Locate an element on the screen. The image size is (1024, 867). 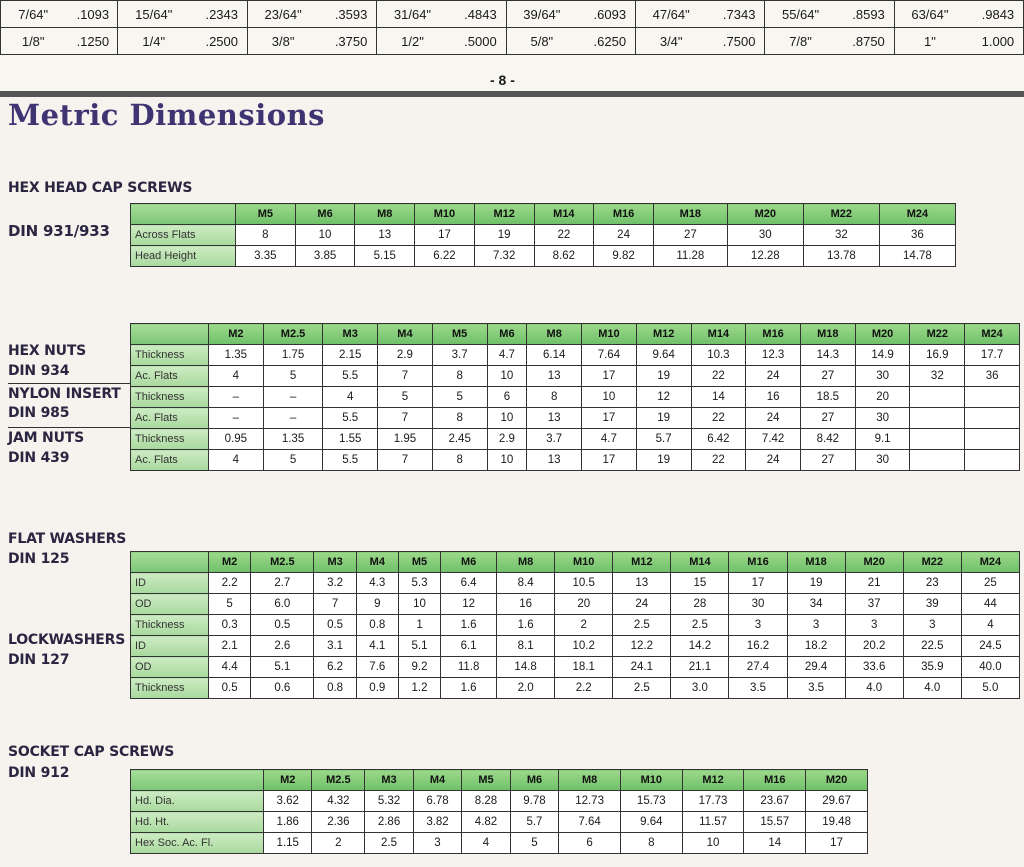
table-cell: 3.35 is located at coordinates (265, 256).